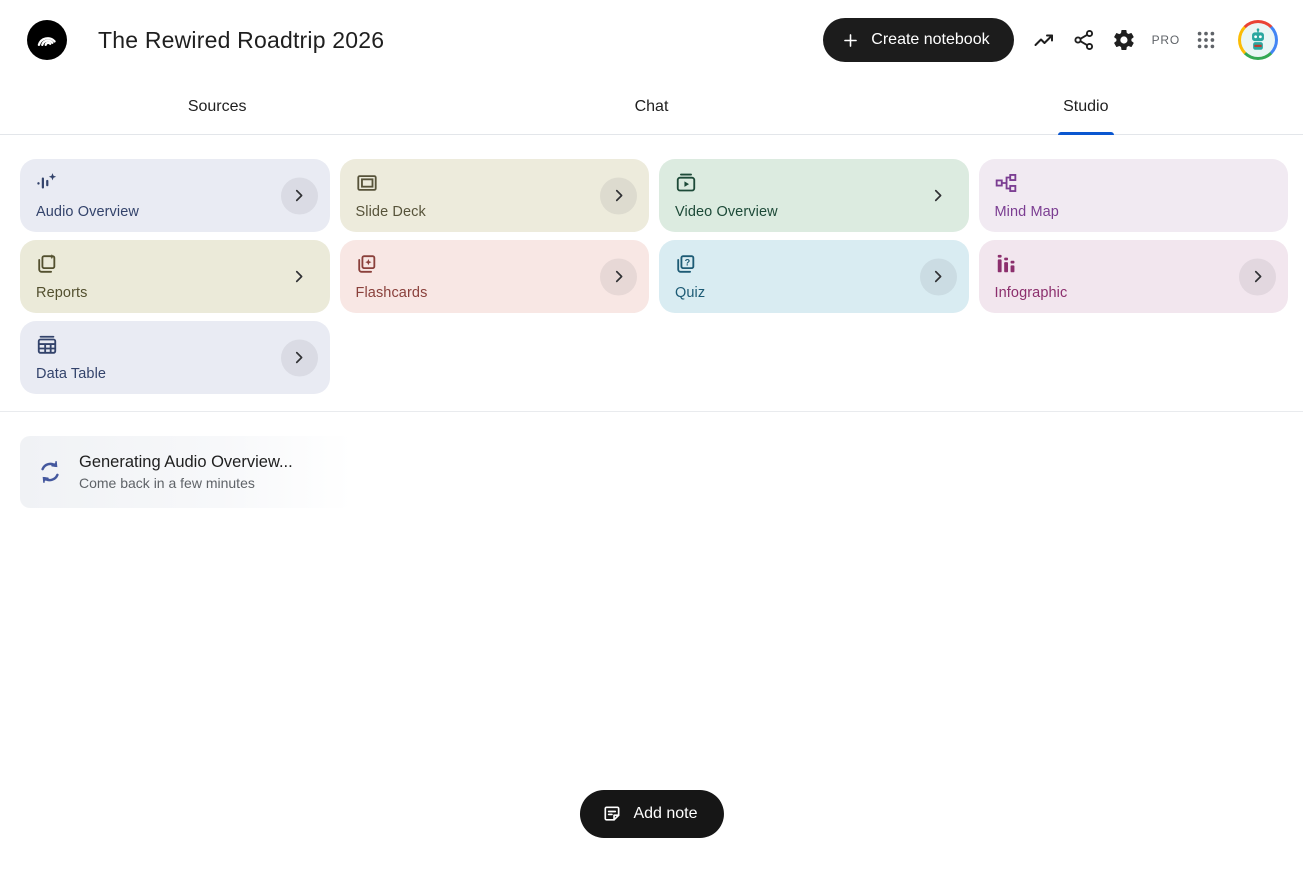 This screenshot has height=887, width=1303. What do you see at coordinates (1026, 212) in the screenshot?
I see `card-label: Mind Map` at bounding box center [1026, 212].